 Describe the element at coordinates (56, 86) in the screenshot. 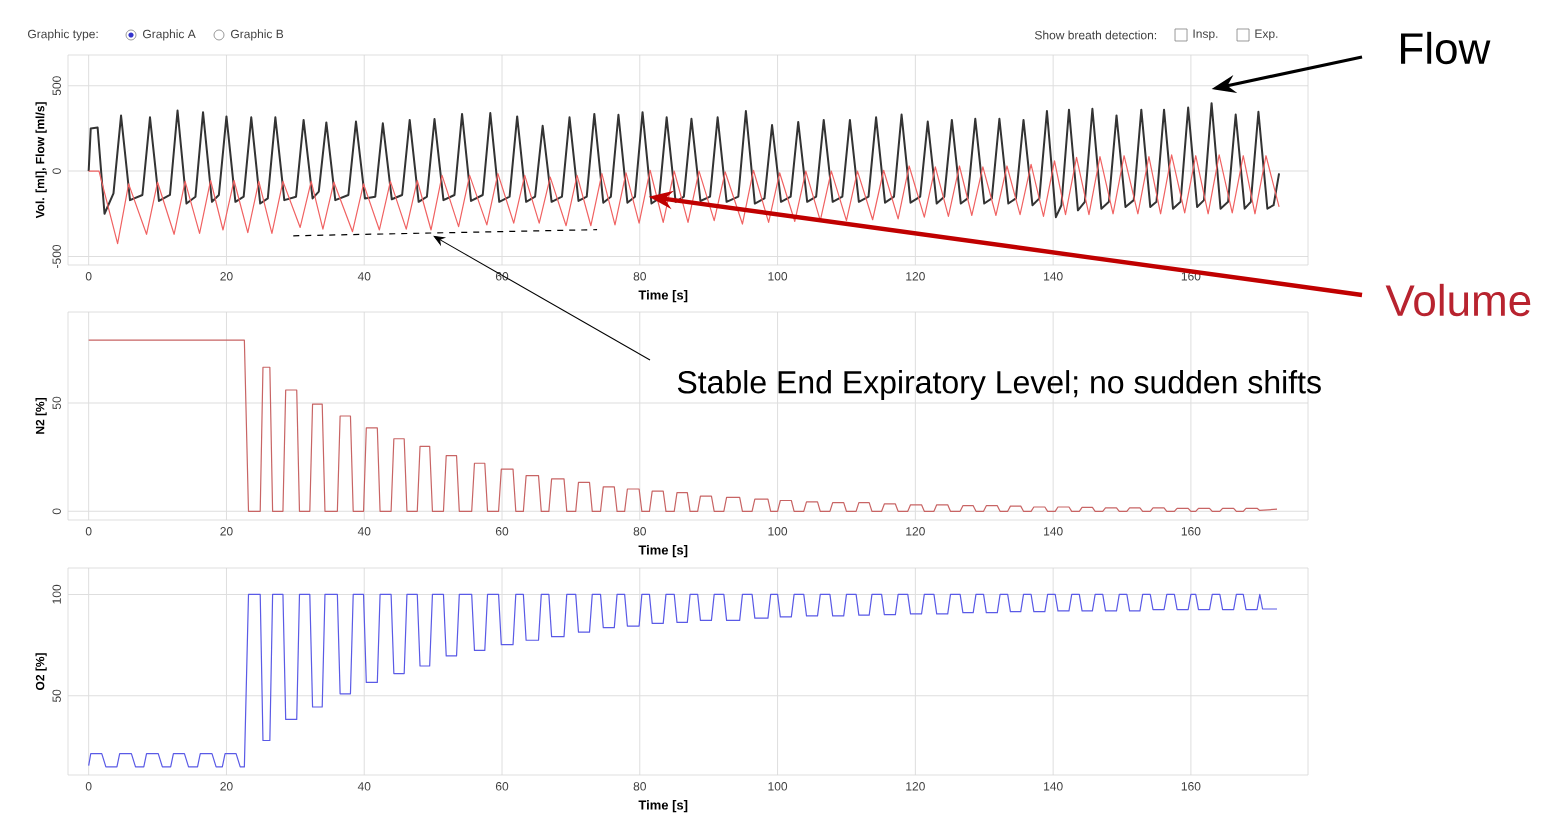

I see `y-tick-label: 500` at that location.